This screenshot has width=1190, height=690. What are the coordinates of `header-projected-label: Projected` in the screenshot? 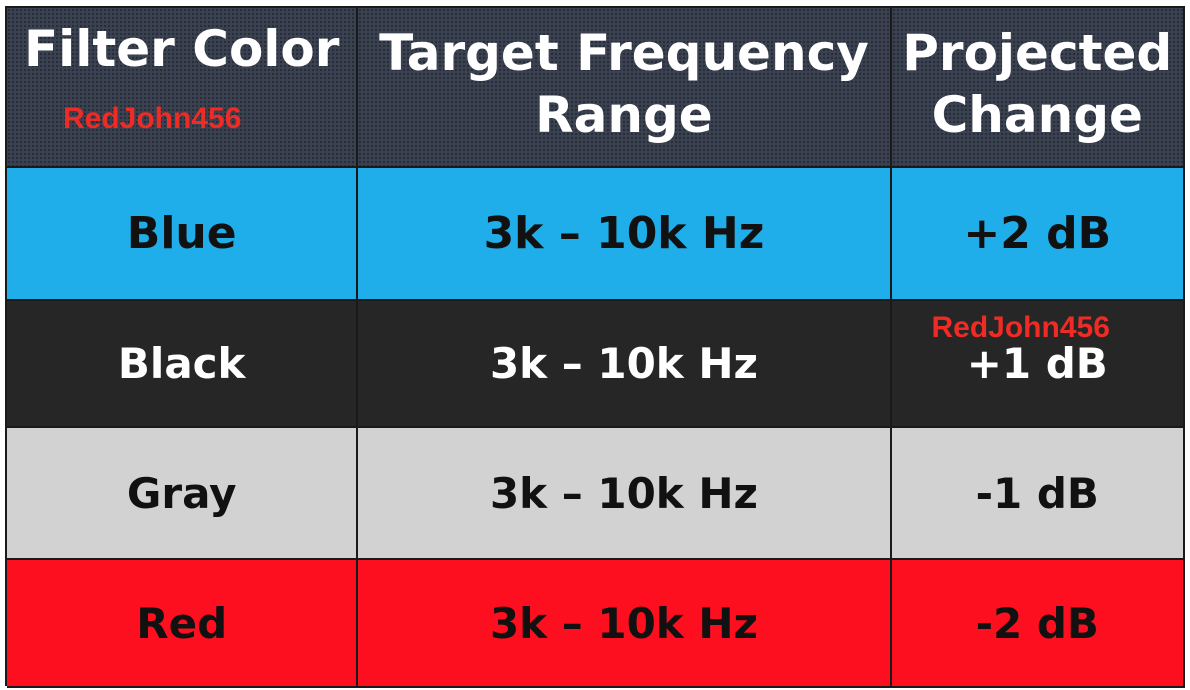 It's located at (1037, 52).